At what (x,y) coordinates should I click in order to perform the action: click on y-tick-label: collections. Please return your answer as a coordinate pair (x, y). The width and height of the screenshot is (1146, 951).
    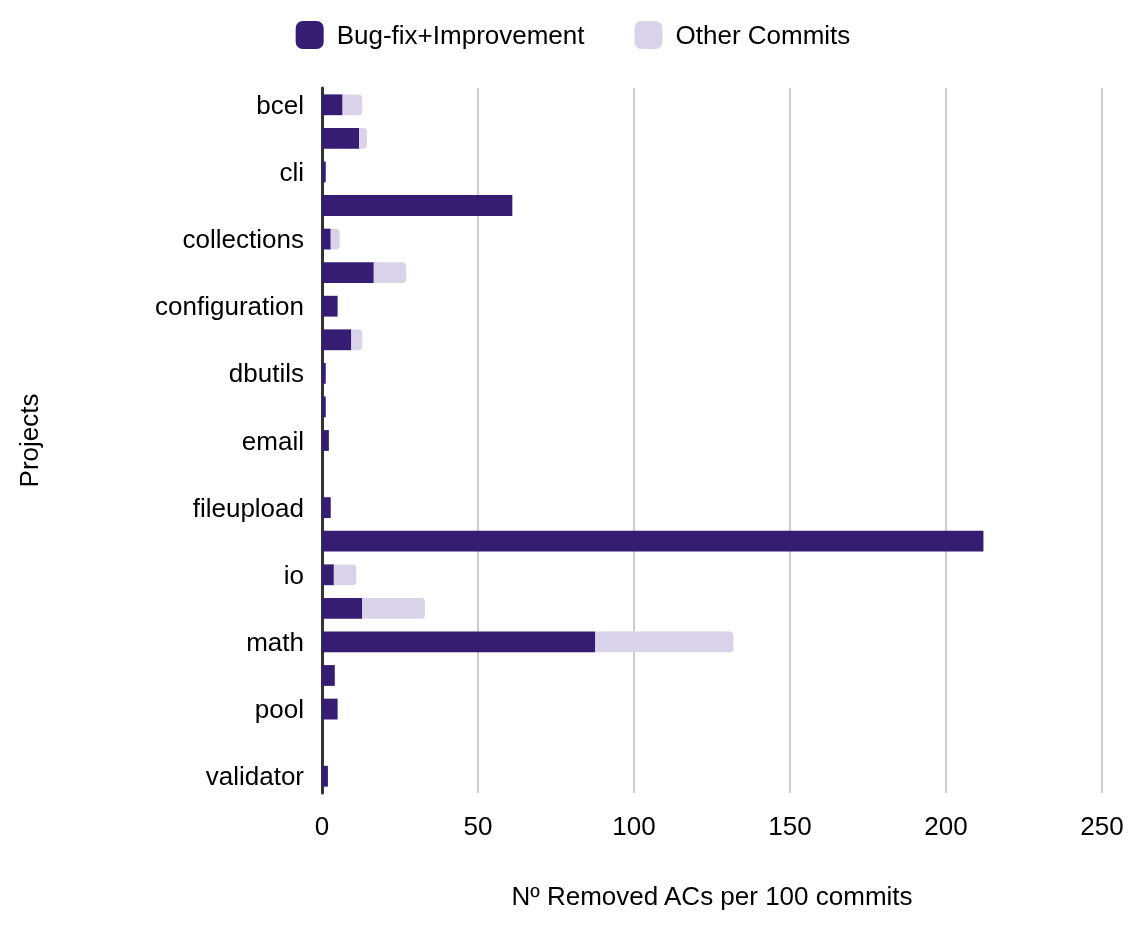
    Looking at the image, I should click on (243, 239).